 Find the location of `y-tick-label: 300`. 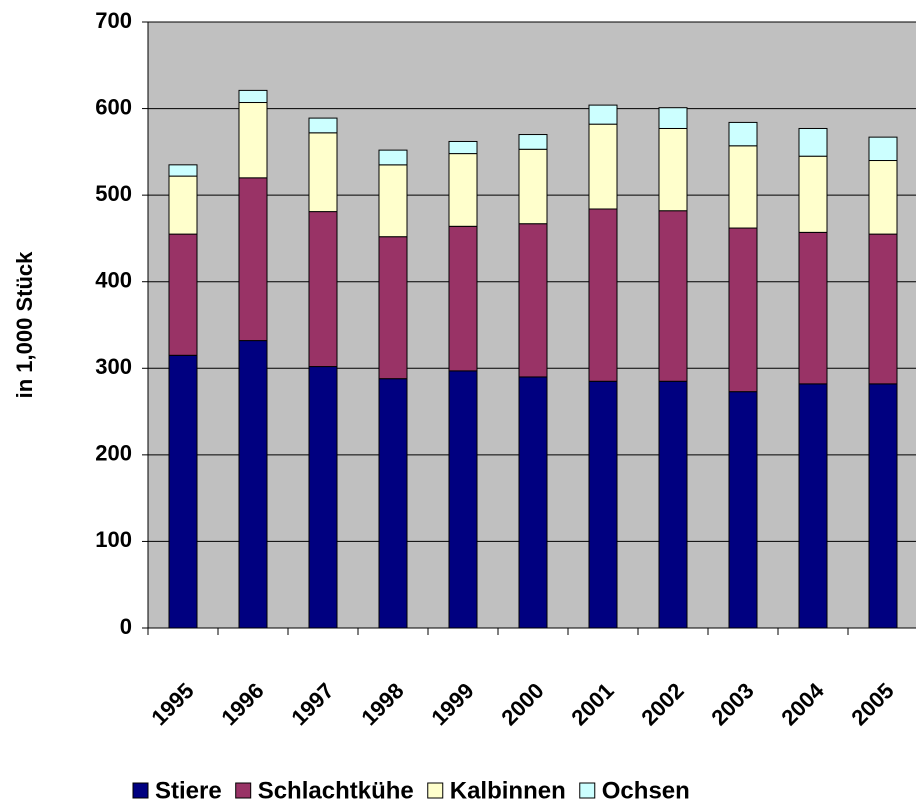

y-tick-label: 300 is located at coordinates (113, 366).